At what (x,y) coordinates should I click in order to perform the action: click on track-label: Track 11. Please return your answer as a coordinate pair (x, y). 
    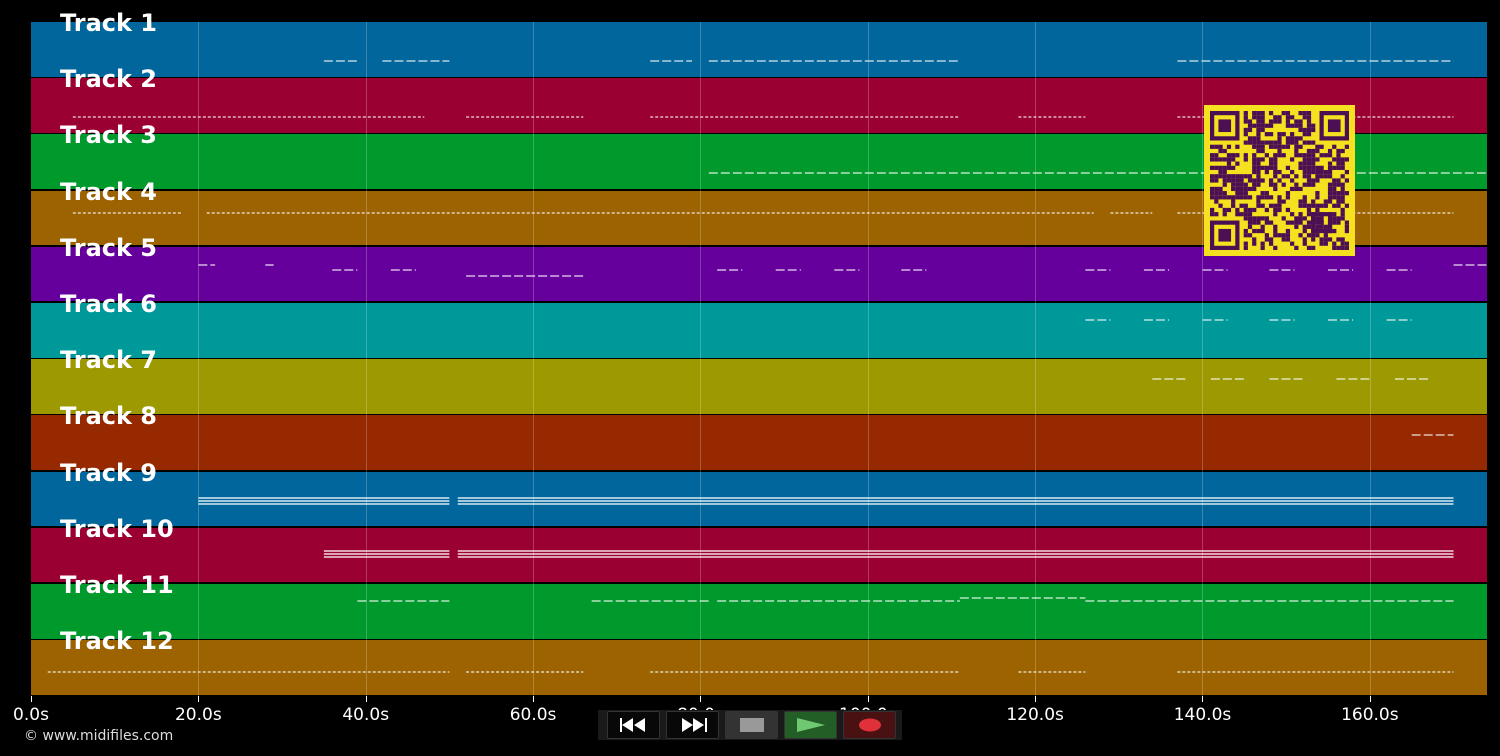
    Looking at the image, I should click on (117, 585).